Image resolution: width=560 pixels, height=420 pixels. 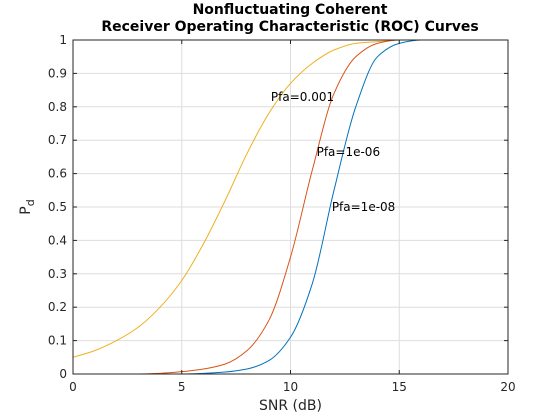 I want to click on y-axis-label-main: P, so click(x=26, y=210).